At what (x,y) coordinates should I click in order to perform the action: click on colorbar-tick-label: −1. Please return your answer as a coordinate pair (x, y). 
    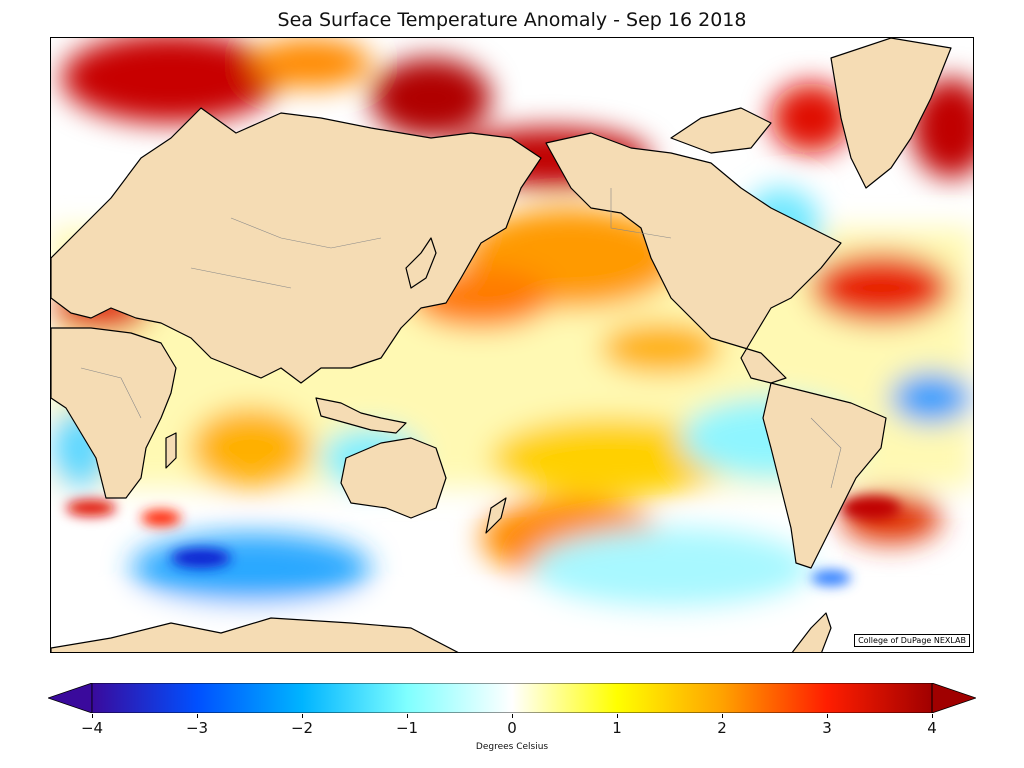
    Looking at the image, I should click on (407, 728).